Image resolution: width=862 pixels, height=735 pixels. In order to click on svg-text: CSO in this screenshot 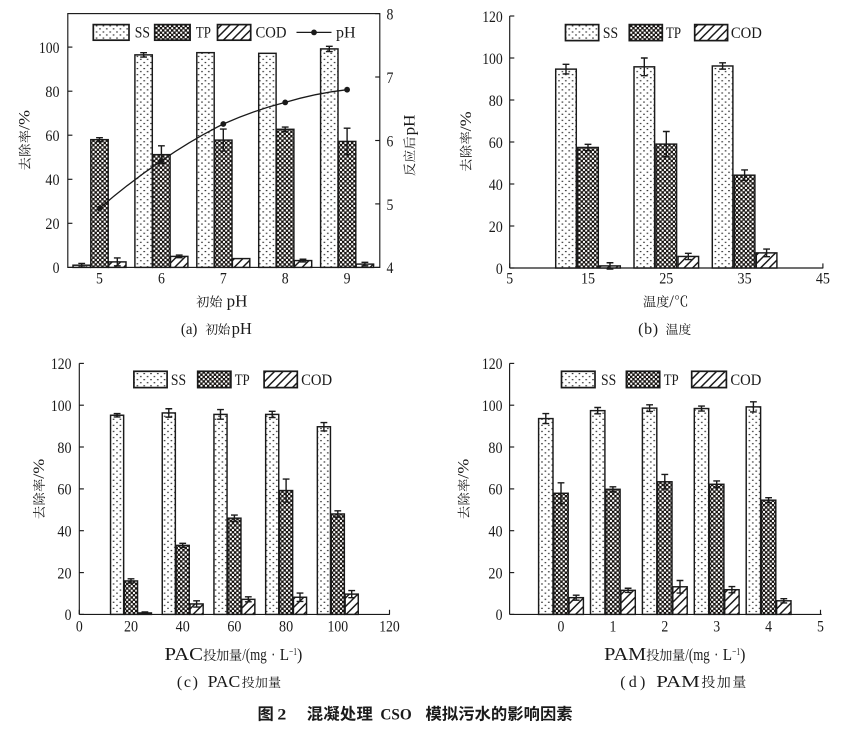, I will do `click(395, 715)`.